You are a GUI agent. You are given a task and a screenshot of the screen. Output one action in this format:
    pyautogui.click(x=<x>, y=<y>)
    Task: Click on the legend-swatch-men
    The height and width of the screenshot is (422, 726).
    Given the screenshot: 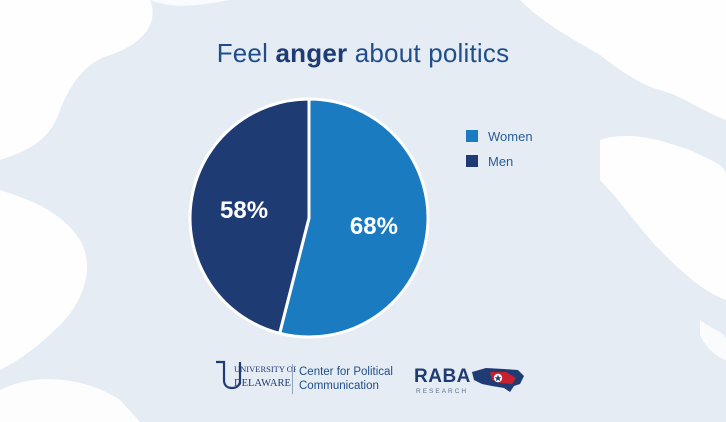 What is the action you would take?
    pyautogui.click(x=472, y=161)
    